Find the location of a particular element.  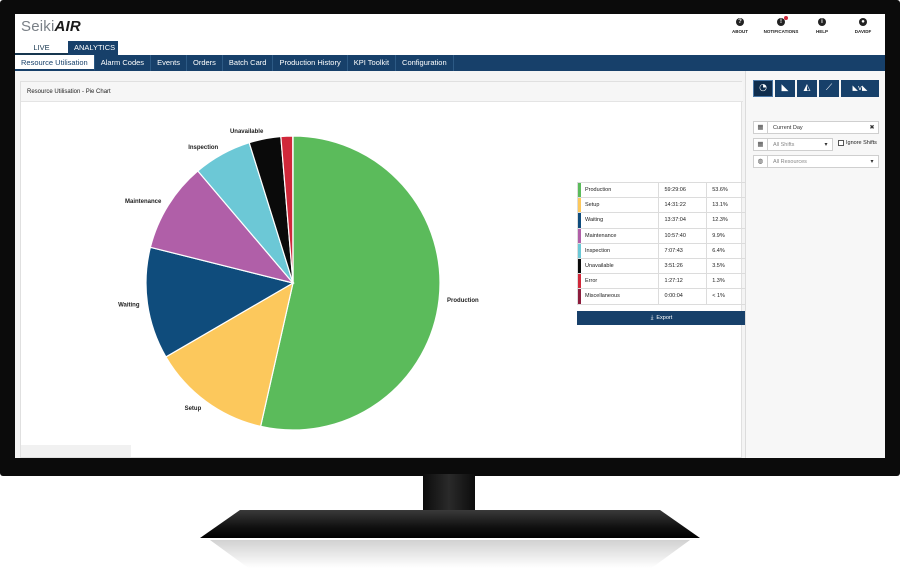

legend-row: Error 1:27:12 1.3% is located at coordinates (661, 281).